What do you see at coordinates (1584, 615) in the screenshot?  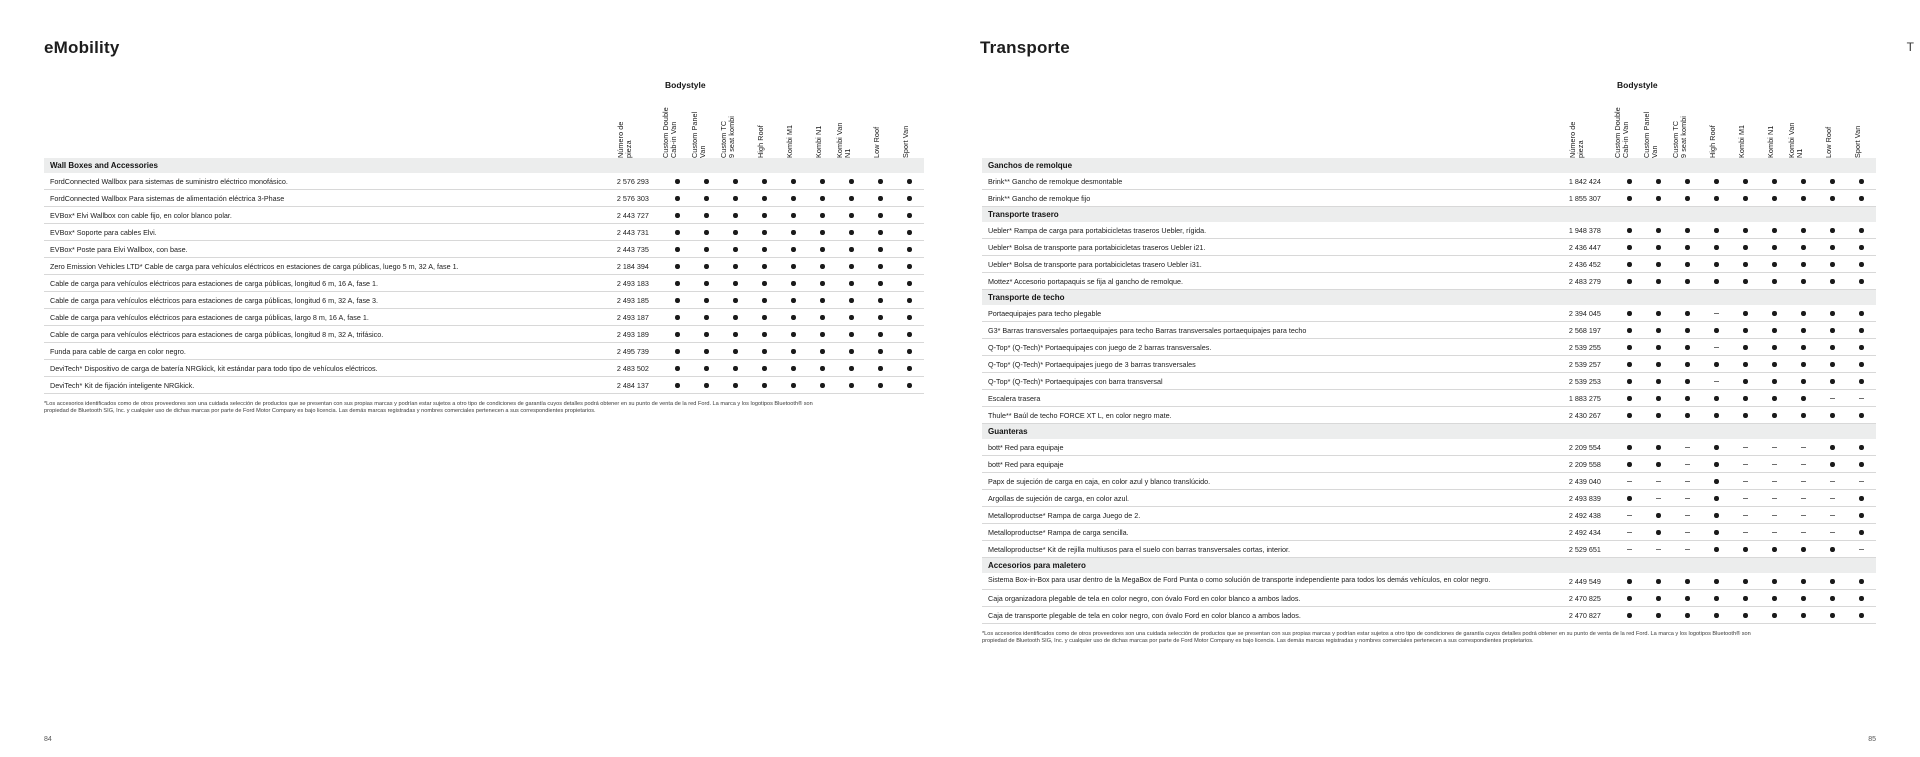 I see `row-part-number: 2 470 827` at bounding box center [1584, 615].